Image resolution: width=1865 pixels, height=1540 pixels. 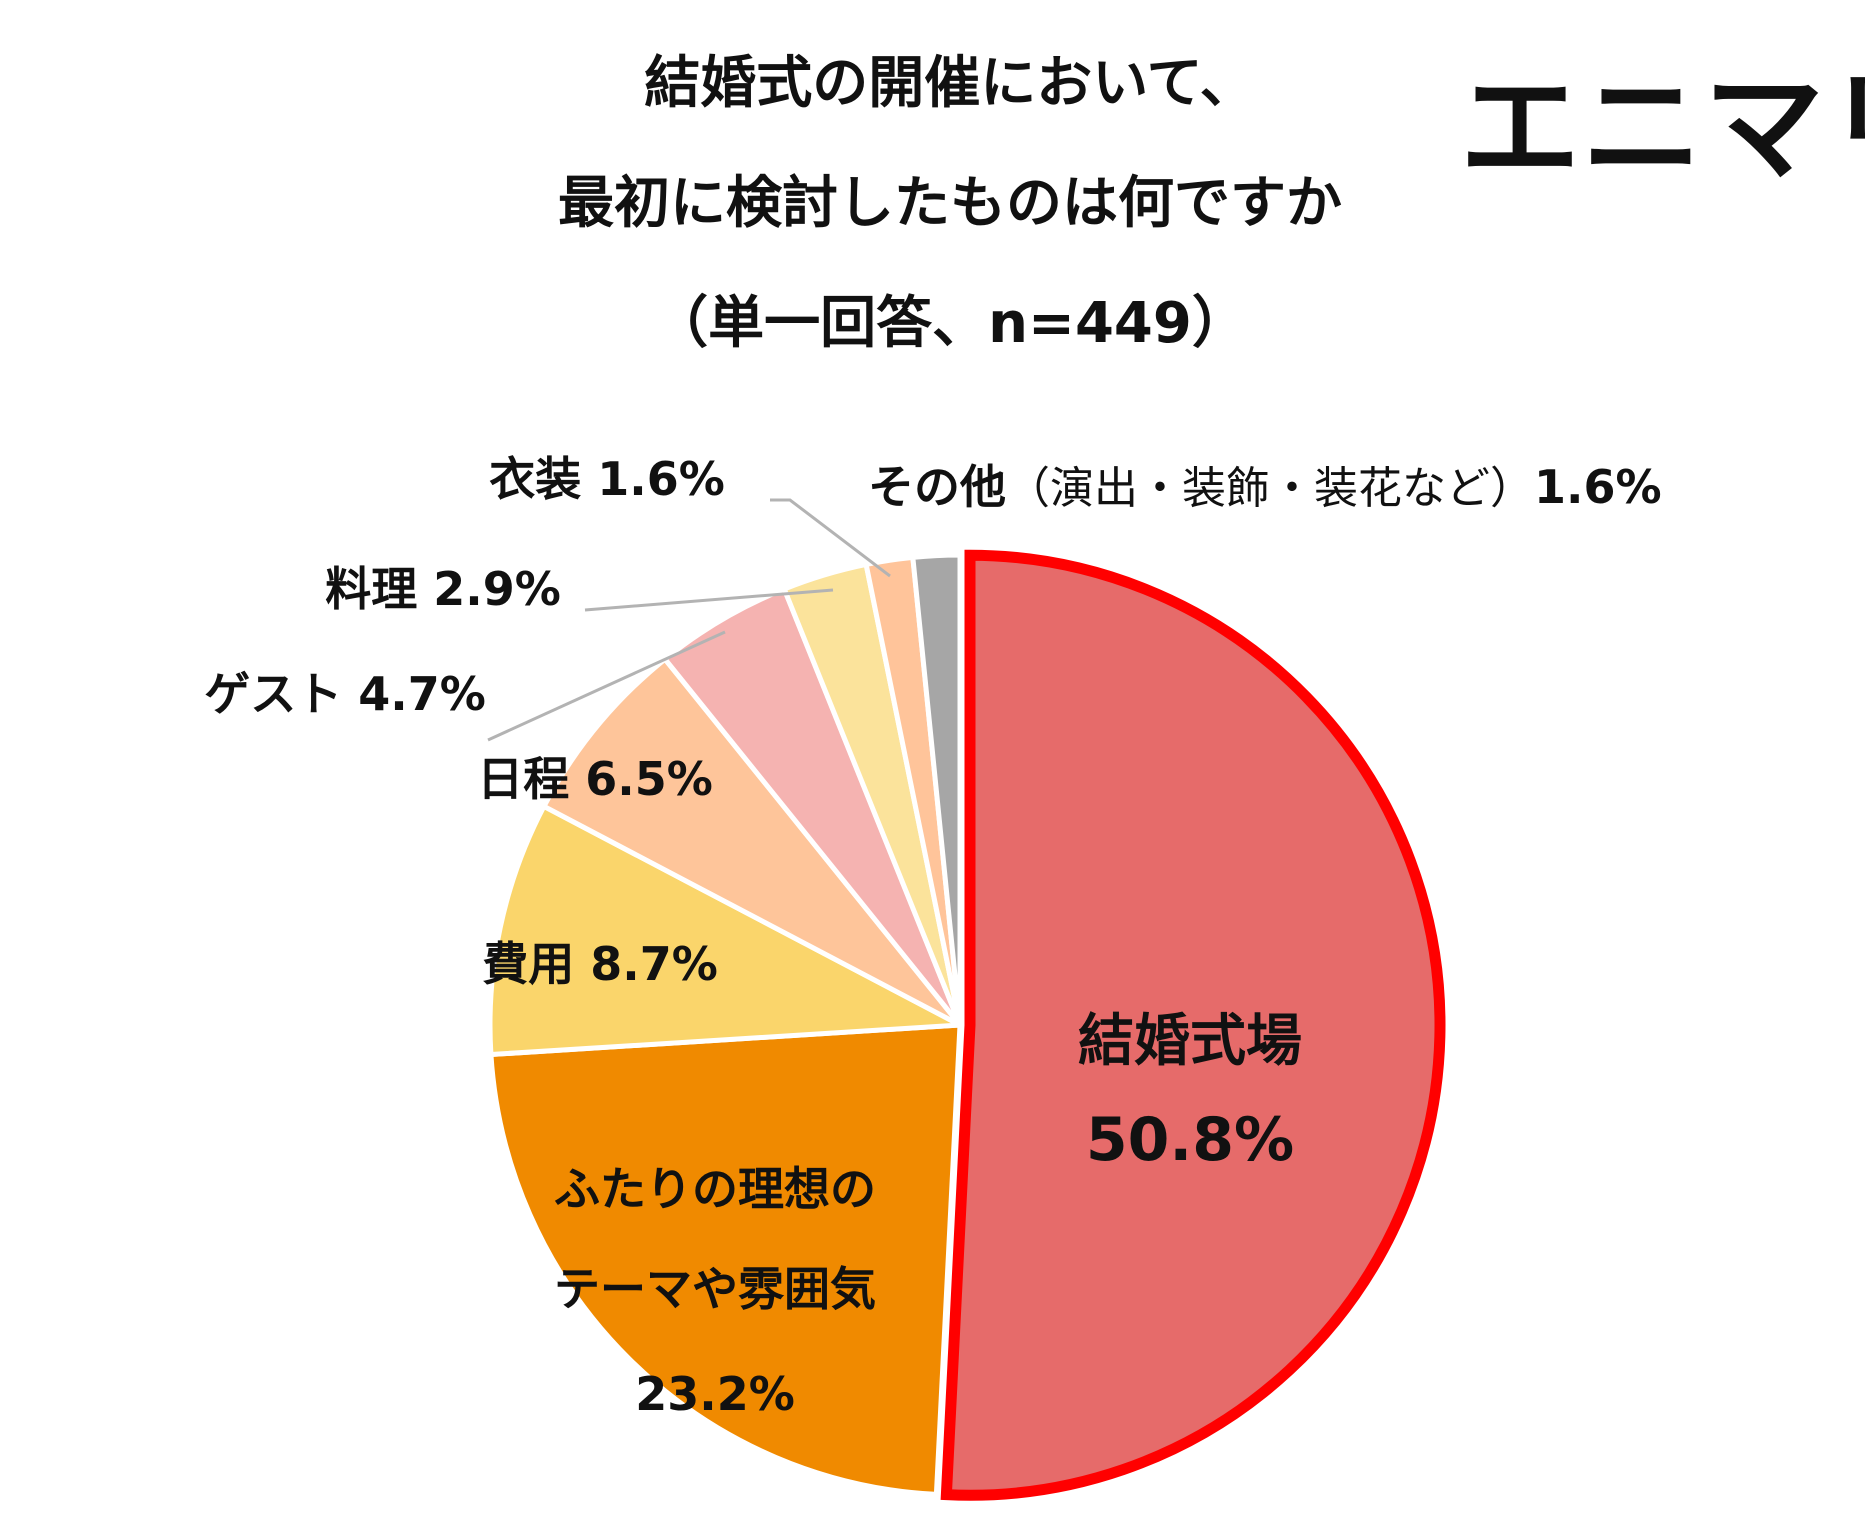 I want to click on slice-label: その他（演出・装飾・装花など）1.6%, so click(x=1265, y=487).